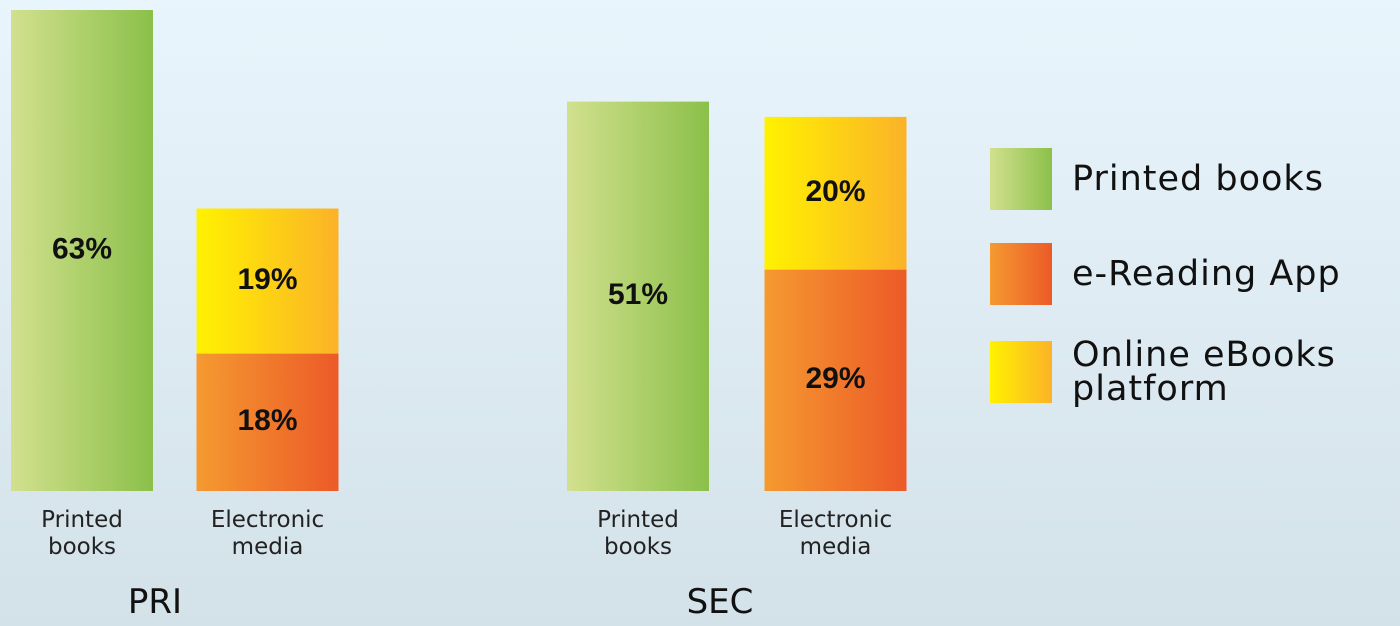  What do you see at coordinates (1198, 179) in the screenshot?
I see `legend-label: Printed books` at bounding box center [1198, 179].